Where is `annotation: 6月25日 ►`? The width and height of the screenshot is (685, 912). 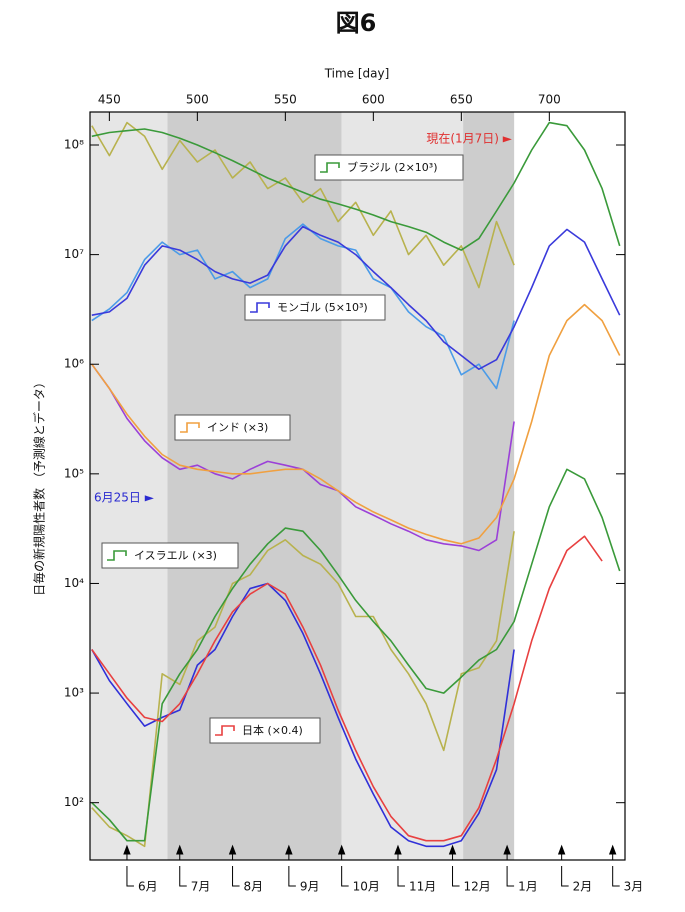
annotation: 6月25日 ► is located at coordinates (124, 498).